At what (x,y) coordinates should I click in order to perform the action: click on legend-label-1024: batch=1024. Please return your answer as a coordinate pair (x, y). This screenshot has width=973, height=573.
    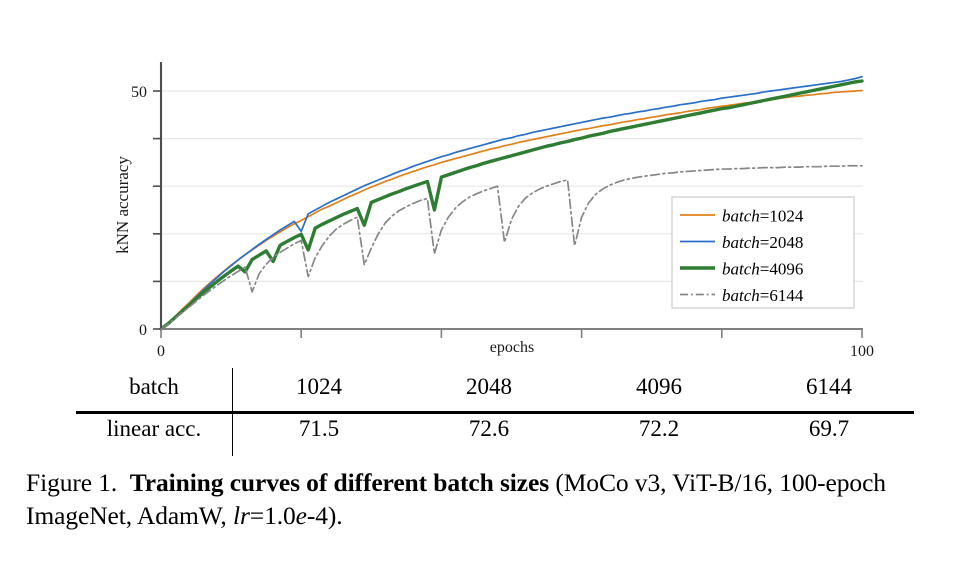
    Looking at the image, I should click on (763, 216).